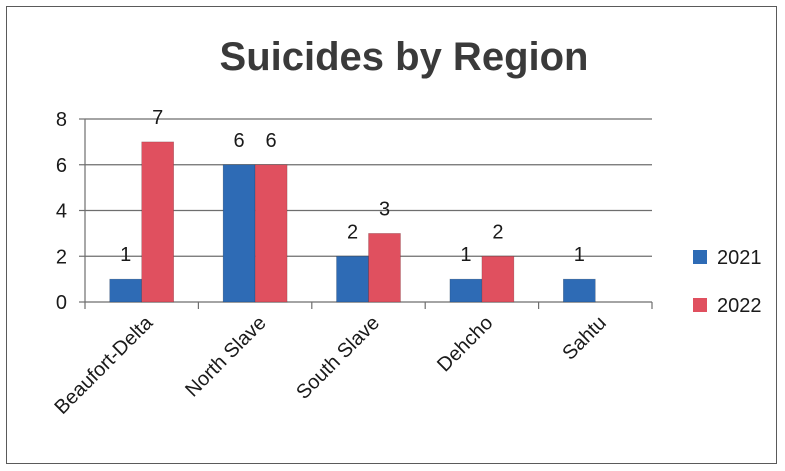 This screenshot has height=471, width=785. What do you see at coordinates (61, 303) in the screenshot?
I see `y-tick-label-0: 0` at bounding box center [61, 303].